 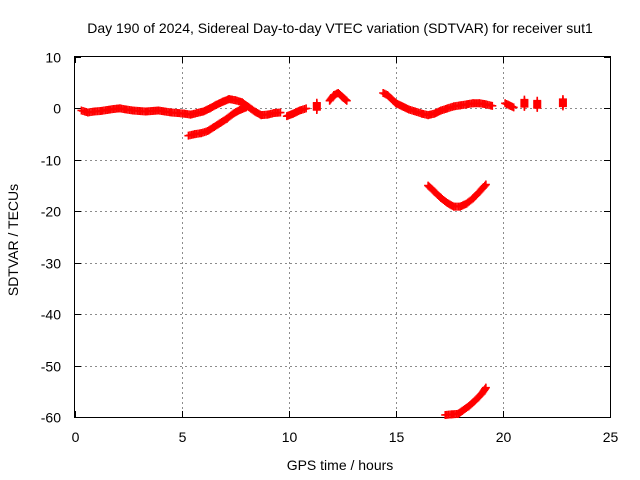 I want to click on x-tick-label: 0, so click(x=76, y=437).